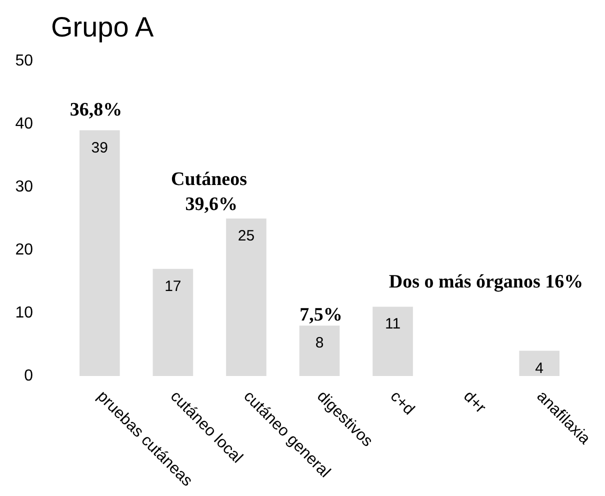 The image size is (605, 496). I want to click on data-label: 39, so click(99, 147).